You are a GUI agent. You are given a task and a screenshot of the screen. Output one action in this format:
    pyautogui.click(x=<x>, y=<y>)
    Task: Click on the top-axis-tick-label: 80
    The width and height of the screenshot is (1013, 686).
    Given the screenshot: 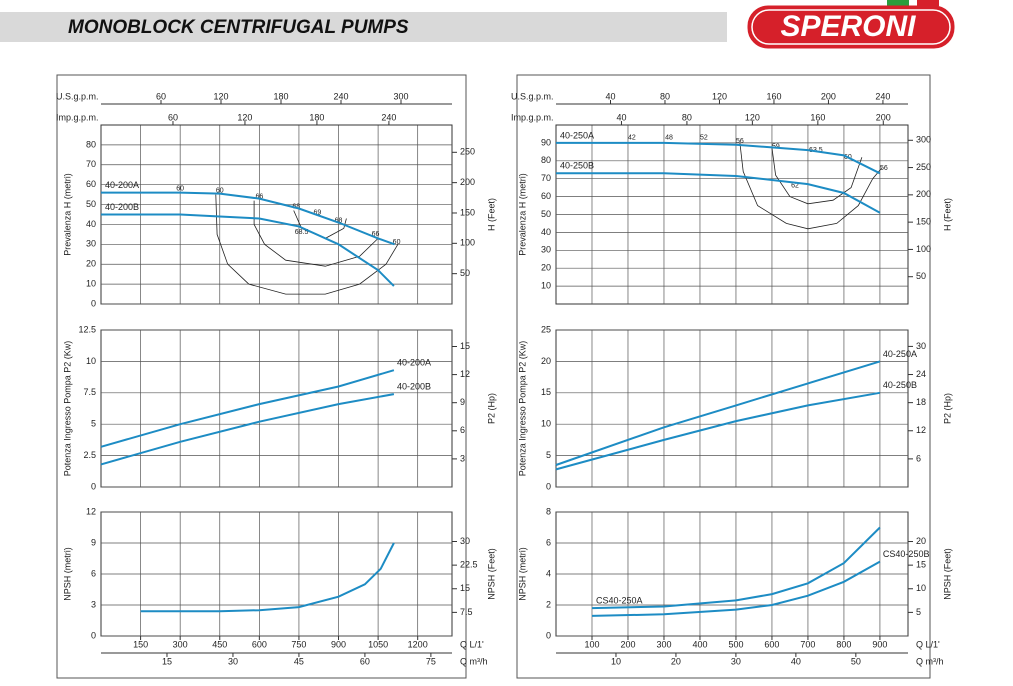 What is the action you would take?
    pyautogui.click(x=665, y=96)
    